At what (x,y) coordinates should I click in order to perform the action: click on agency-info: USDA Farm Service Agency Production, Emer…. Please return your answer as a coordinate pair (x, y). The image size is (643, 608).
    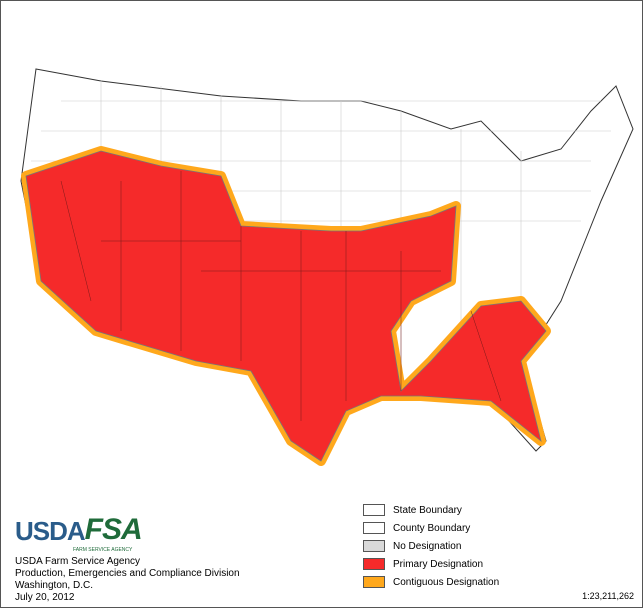
    Looking at the image, I should click on (127, 580).